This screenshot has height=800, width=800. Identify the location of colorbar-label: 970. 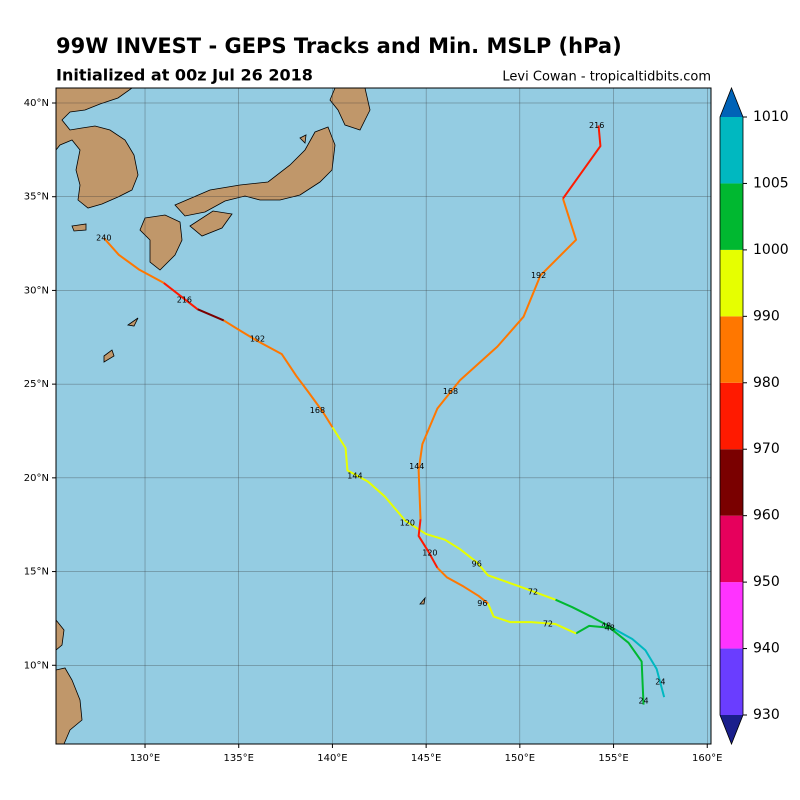
(766, 449).